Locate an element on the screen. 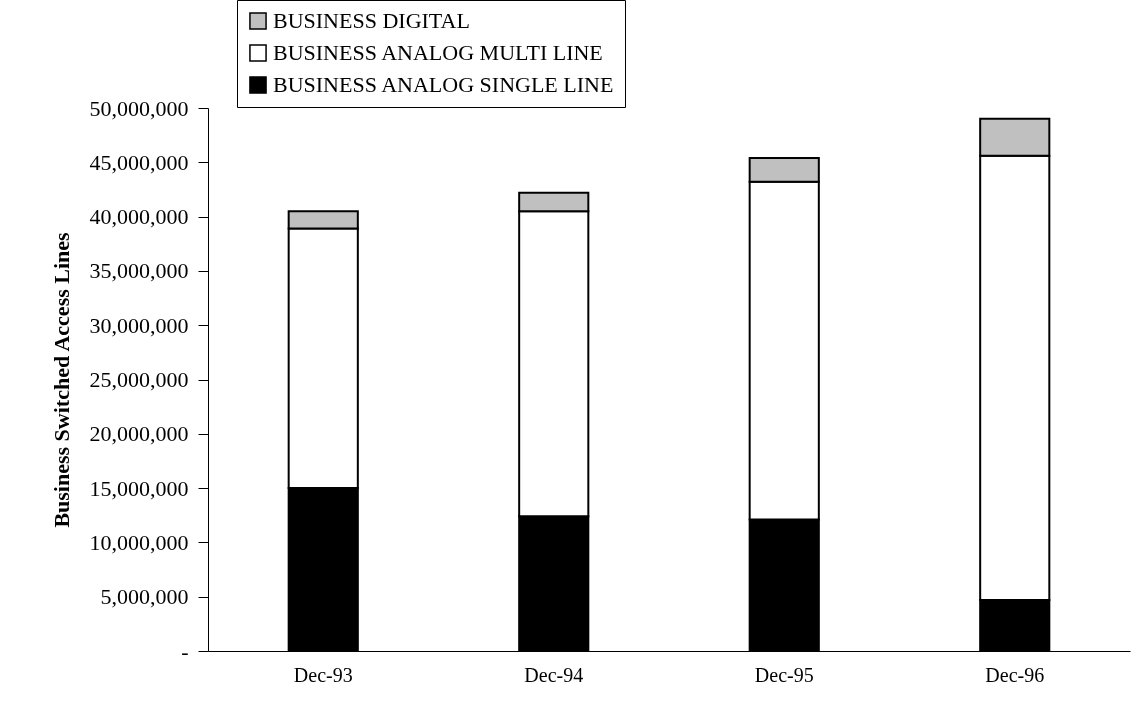 The height and width of the screenshot is (704, 1138). y-tick-label: 35,000,000 is located at coordinates (139, 271).